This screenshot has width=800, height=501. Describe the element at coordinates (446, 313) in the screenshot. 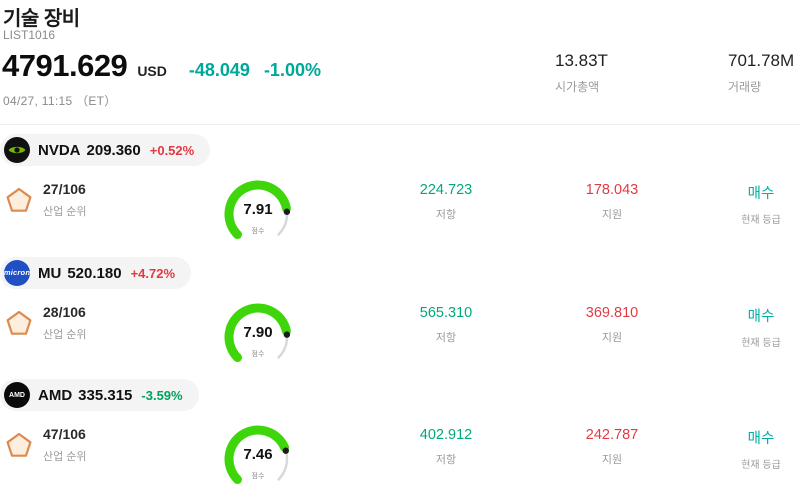

I see `resistance-value: 565.310` at that location.